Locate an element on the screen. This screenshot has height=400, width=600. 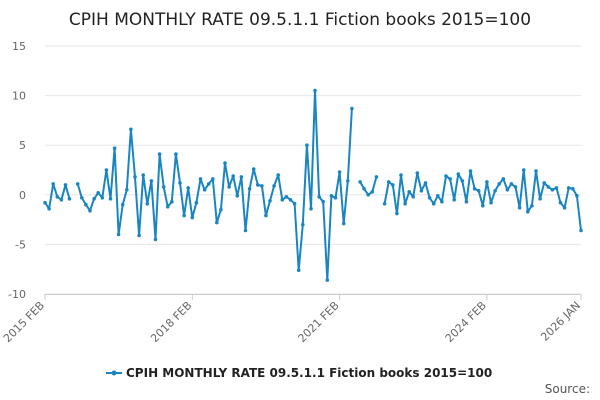
y-tick-label: 15 is located at coordinates (19, 46).